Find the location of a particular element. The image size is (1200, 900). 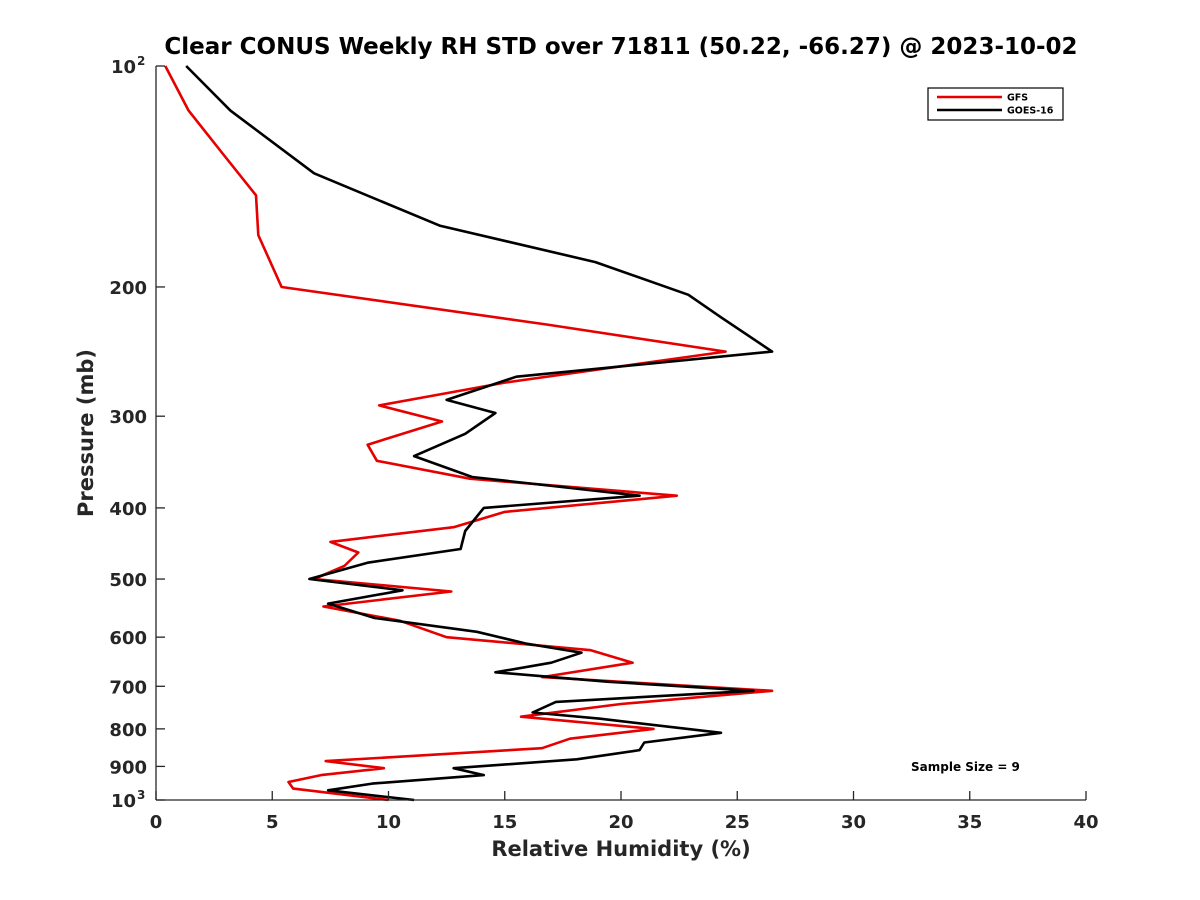

y-tick-label: 800 is located at coordinates (128, 730).